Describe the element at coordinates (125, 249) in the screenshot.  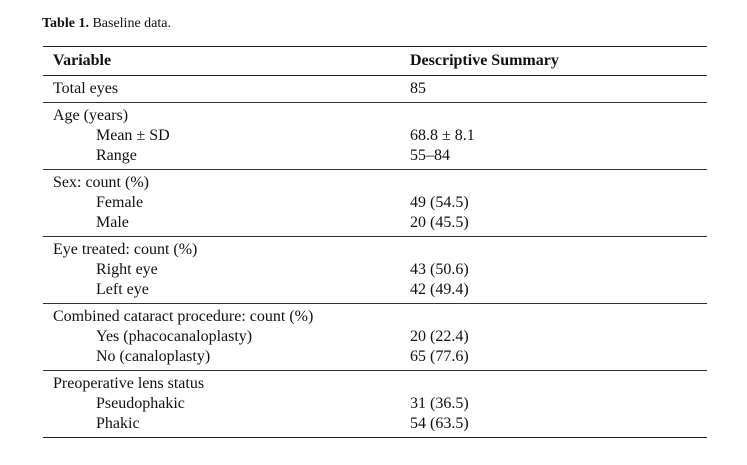
I see `group-title: Eye treated: count (%)` at that location.